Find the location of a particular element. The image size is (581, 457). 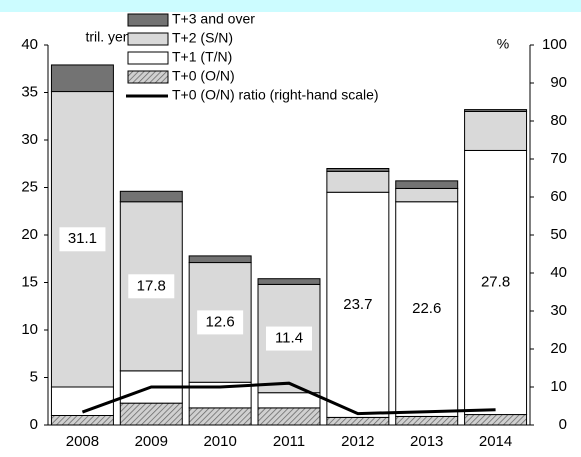

data-label: 11.4 is located at coordinates (289, 338).